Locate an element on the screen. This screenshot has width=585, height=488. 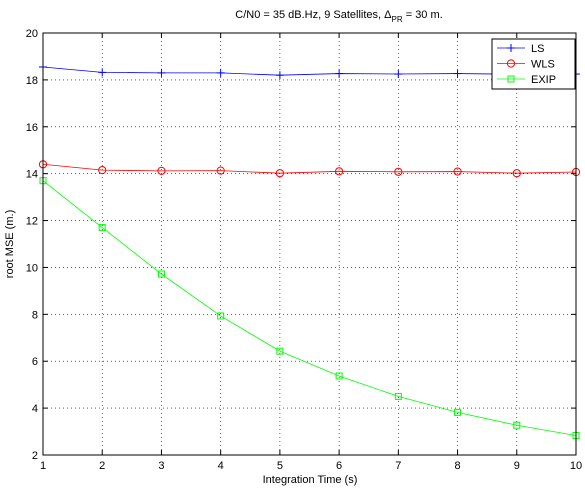
x-axis-label: Integration Time (s) is located at coordinates (310, 480).